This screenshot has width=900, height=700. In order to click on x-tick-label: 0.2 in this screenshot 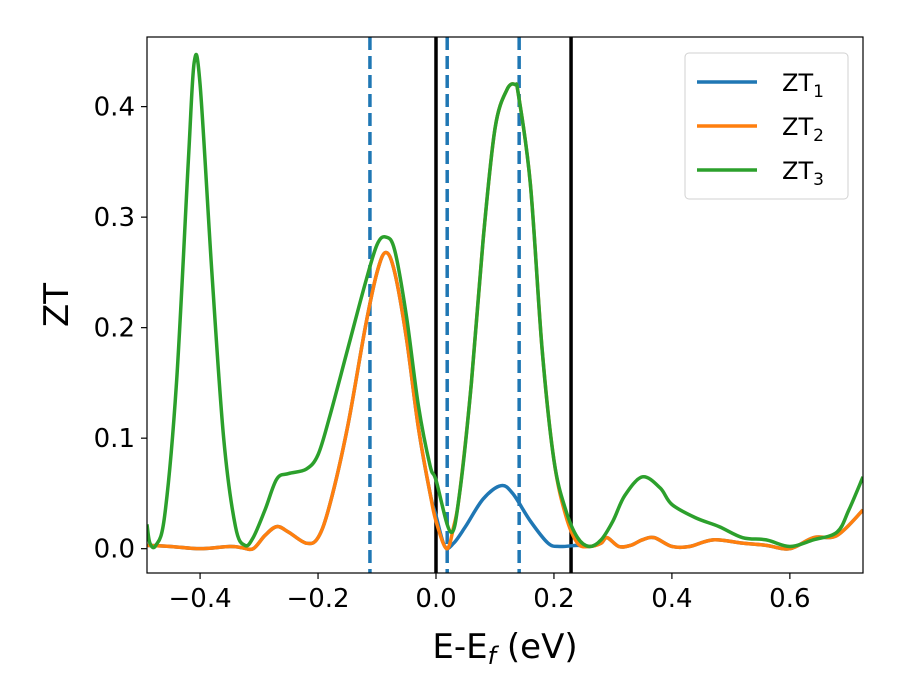, I will do `click(553, 599)`.